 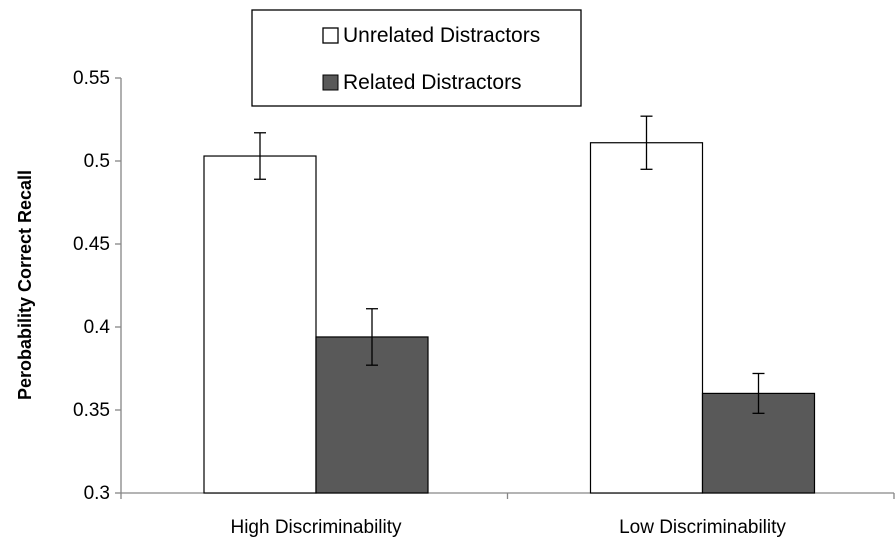 What do you see at coordinates (702, 527) in the screenshot?
I see `category-label: Low Discriminability` at bounding box center [702, 527].